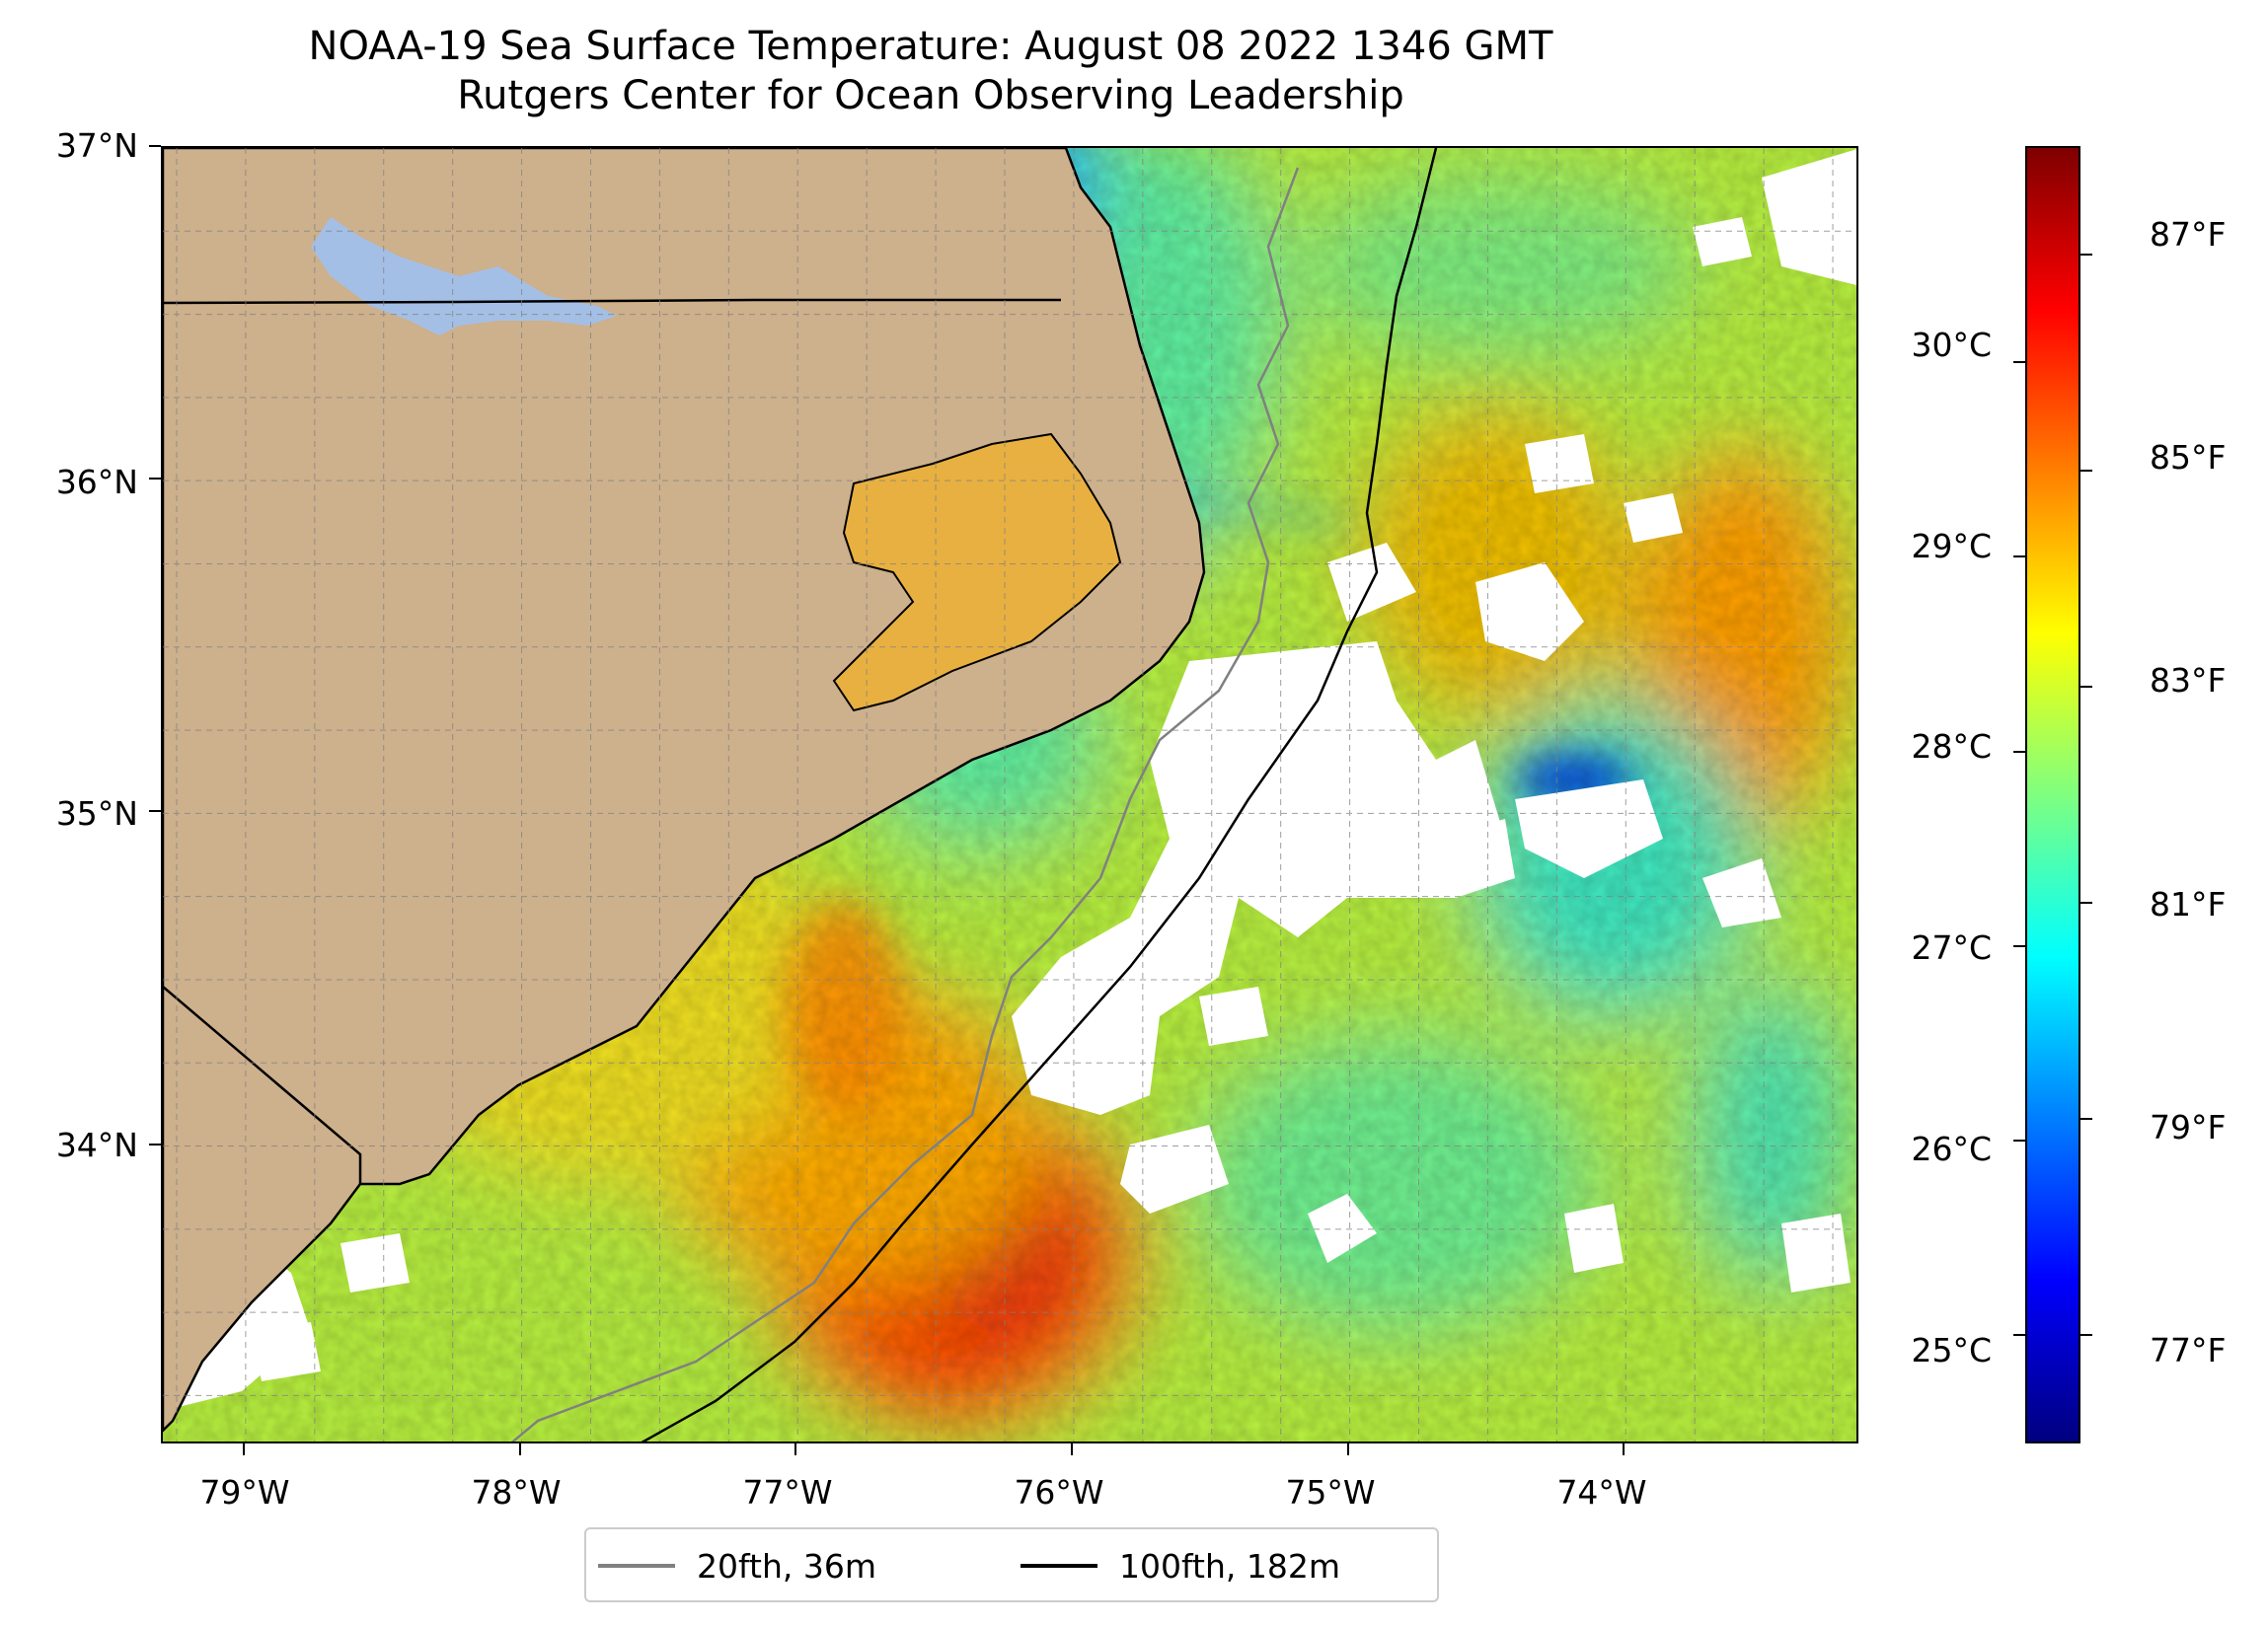 The height and width of the screenshot is (1626, 2268). Describe the element at coordinates (517, 1492) in the screenshot. I see `lon-label-78w: 78°W` at that location.